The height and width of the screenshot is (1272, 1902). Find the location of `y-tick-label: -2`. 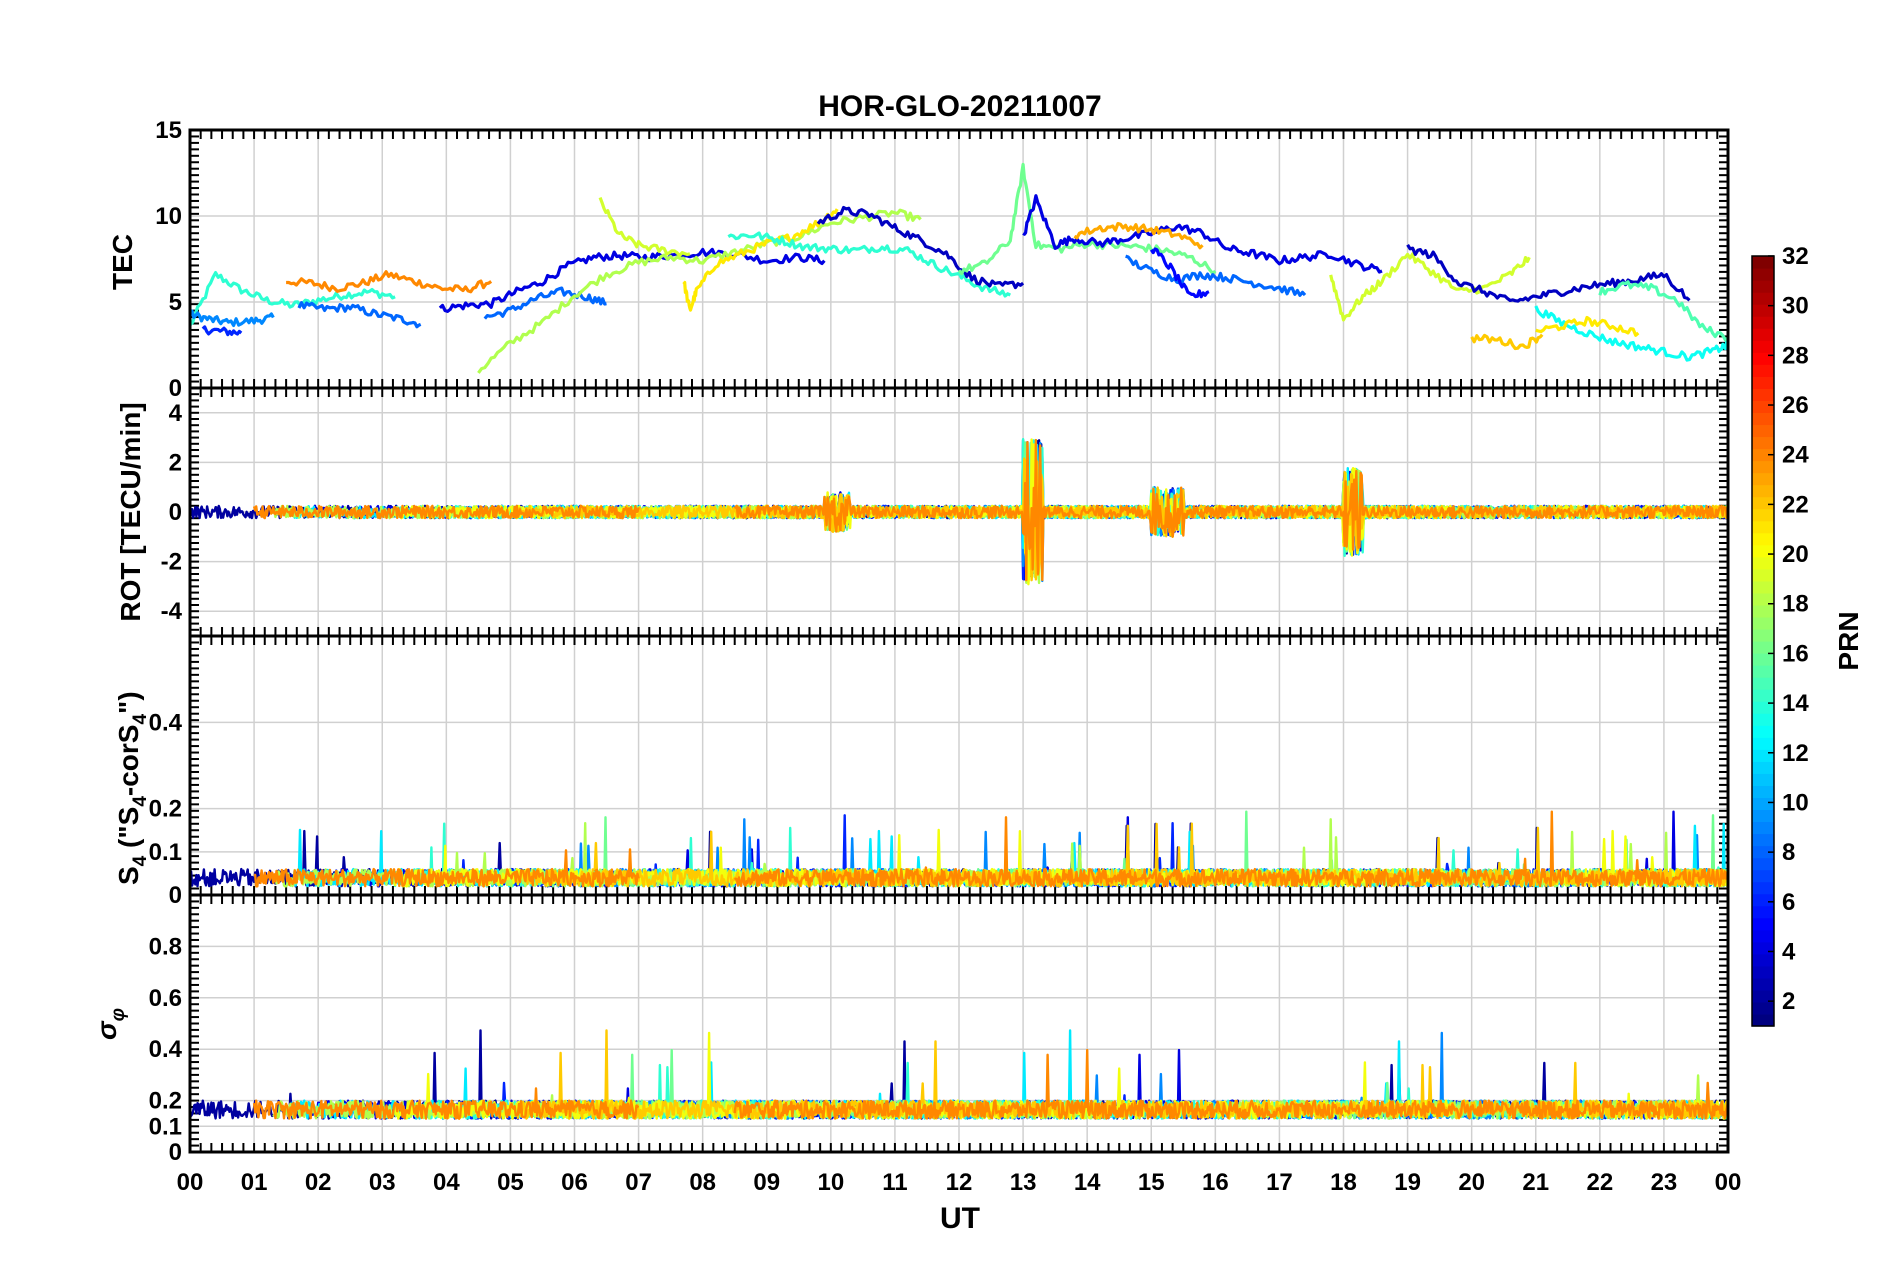

y-tick-label: -2 is located at coordinates (171, 562).